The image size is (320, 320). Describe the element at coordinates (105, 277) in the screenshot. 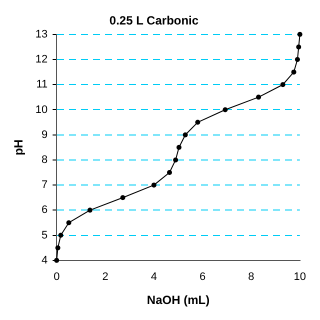

I see `x-tick-label: 2` at that location.